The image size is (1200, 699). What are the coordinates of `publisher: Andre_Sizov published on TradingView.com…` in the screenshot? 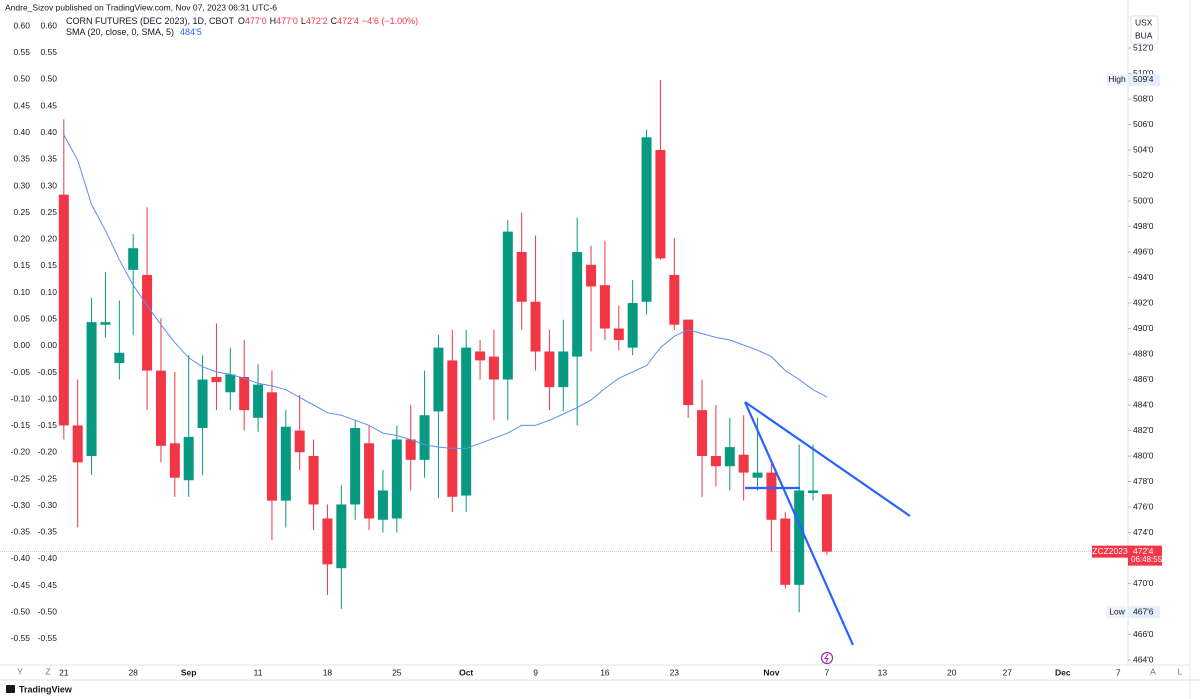 It's located at (141, 7).